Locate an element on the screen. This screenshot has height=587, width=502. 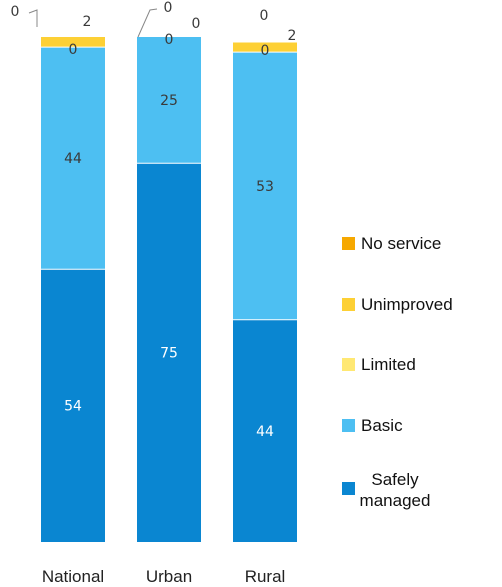
category-label-national: National is located at coordinates (73, 576).